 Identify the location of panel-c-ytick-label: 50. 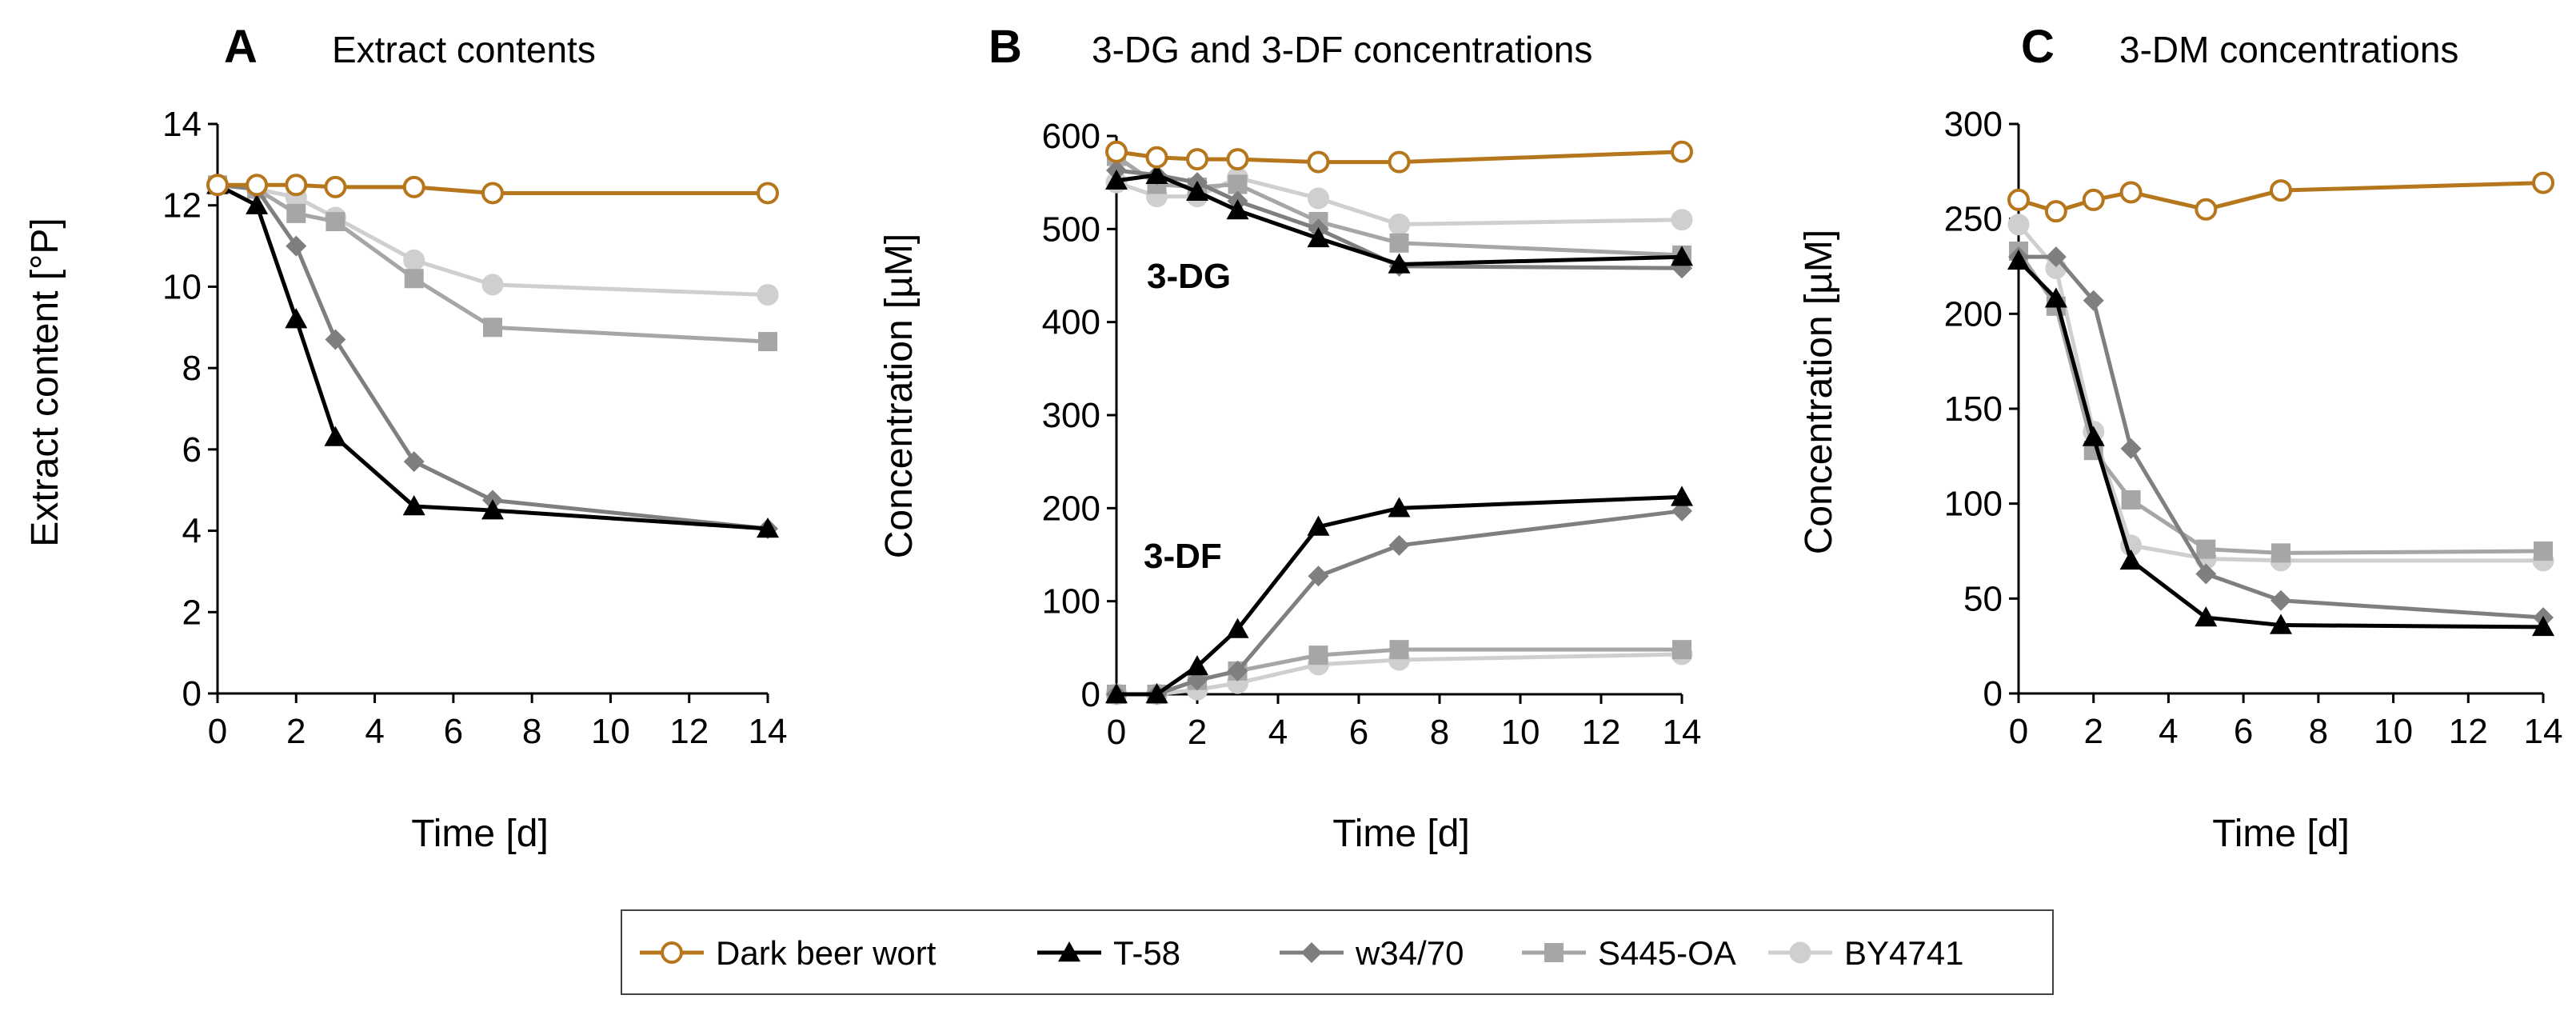
(1983, 599).